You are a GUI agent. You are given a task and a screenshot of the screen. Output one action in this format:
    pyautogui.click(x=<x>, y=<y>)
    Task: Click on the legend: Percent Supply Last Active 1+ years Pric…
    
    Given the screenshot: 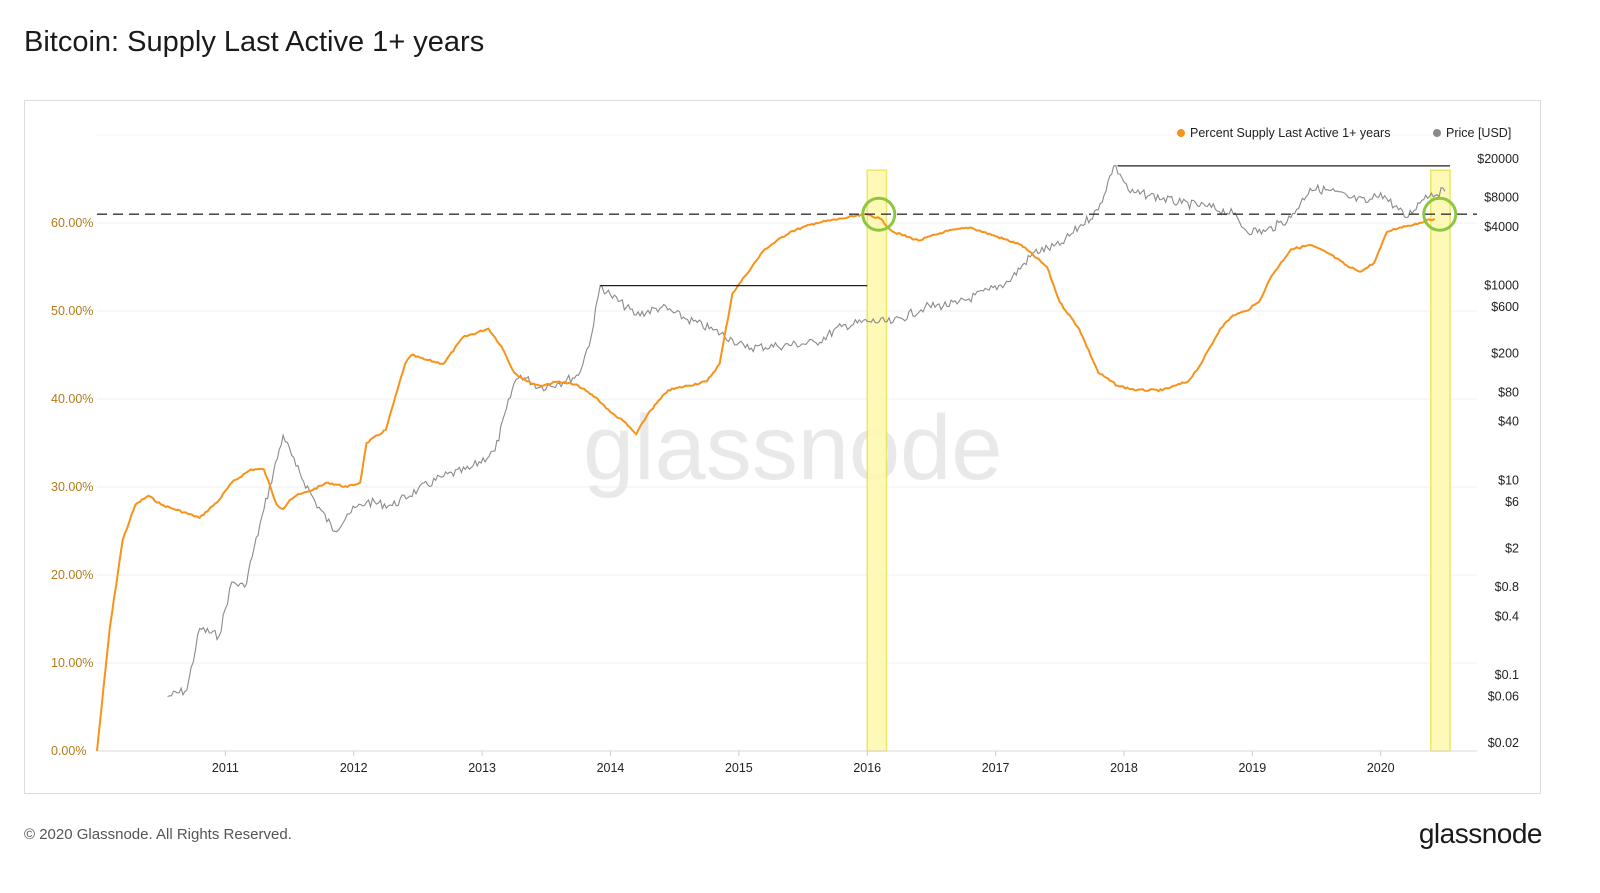 What is the action you would take?
    pyautogui.click(x=1344, y=133)
    